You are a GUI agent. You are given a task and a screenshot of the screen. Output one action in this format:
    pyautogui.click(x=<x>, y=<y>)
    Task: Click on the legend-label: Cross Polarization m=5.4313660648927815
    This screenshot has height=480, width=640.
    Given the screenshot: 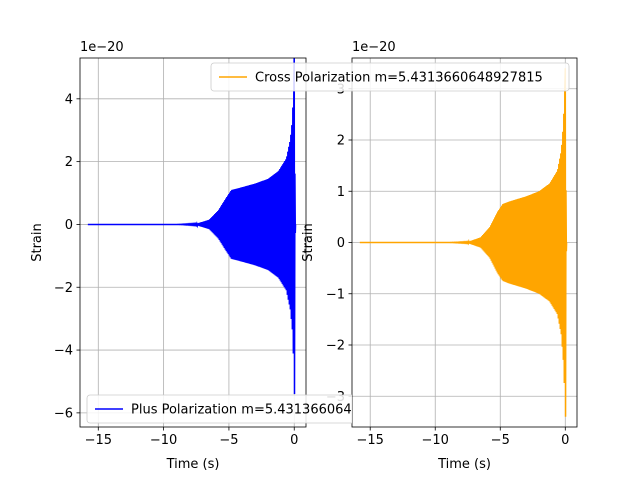 What is the action you would take?
    pyautogui.click(x=399, y=78)
    